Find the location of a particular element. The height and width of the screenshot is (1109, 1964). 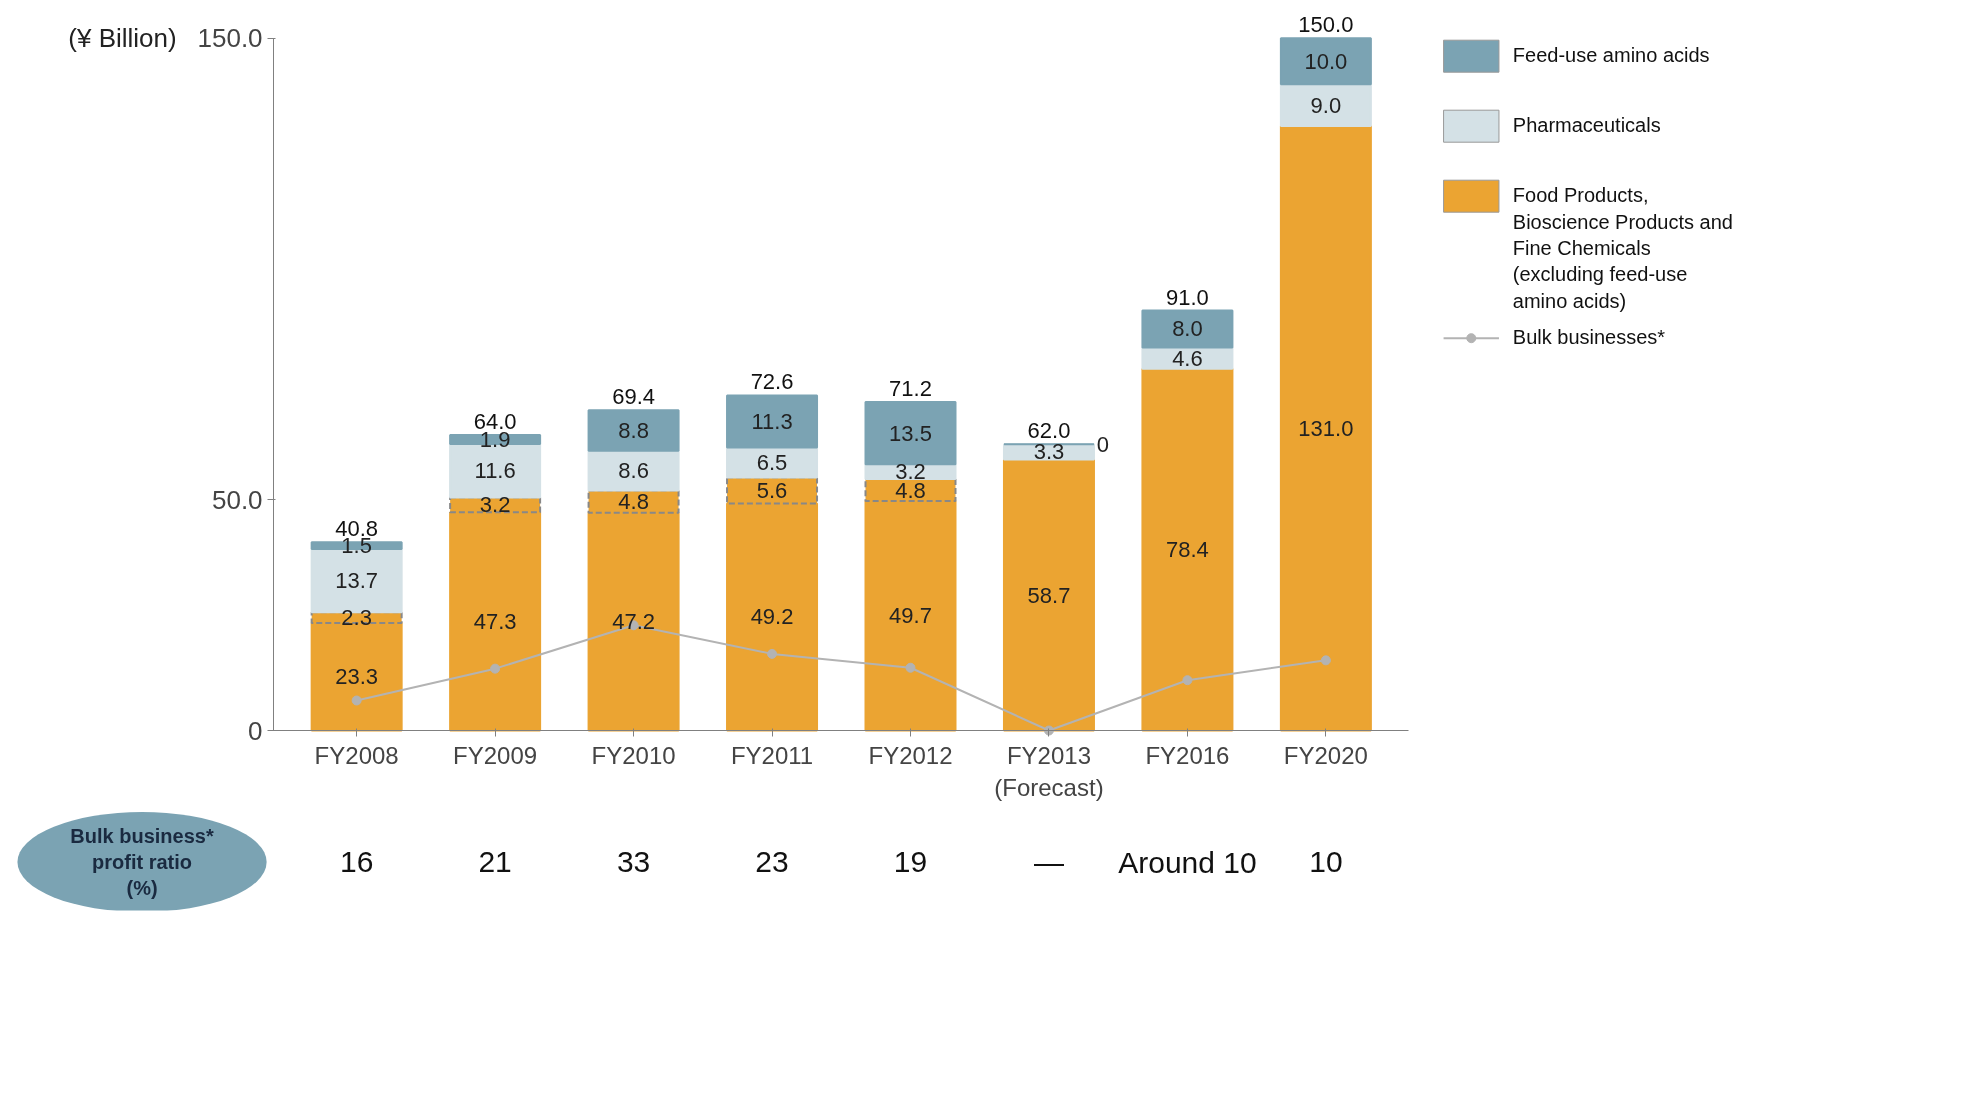

text: Bulk business* profit ratio (%) is located at coordinates (142, 862).